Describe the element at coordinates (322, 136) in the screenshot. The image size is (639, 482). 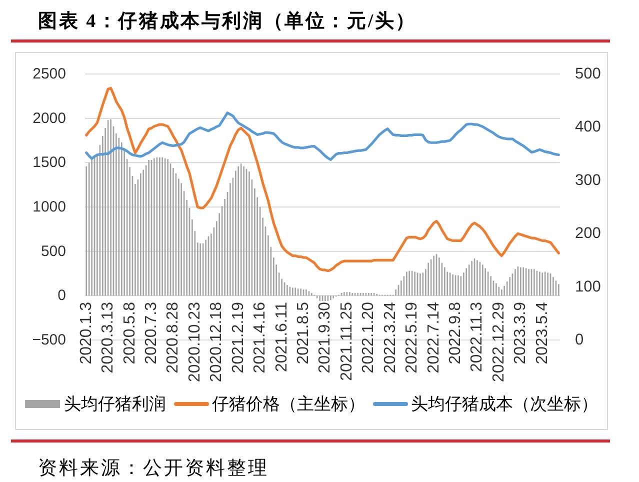
I see `line-series` at that location.